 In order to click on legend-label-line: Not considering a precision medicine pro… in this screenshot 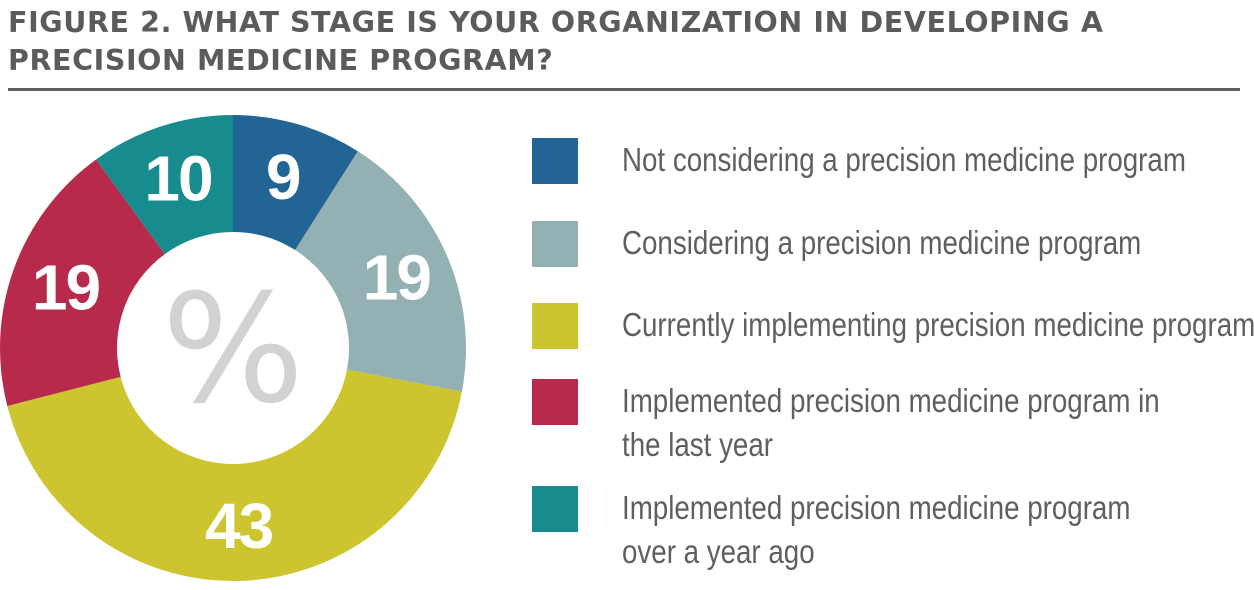, I will do `click(904, 159)`.